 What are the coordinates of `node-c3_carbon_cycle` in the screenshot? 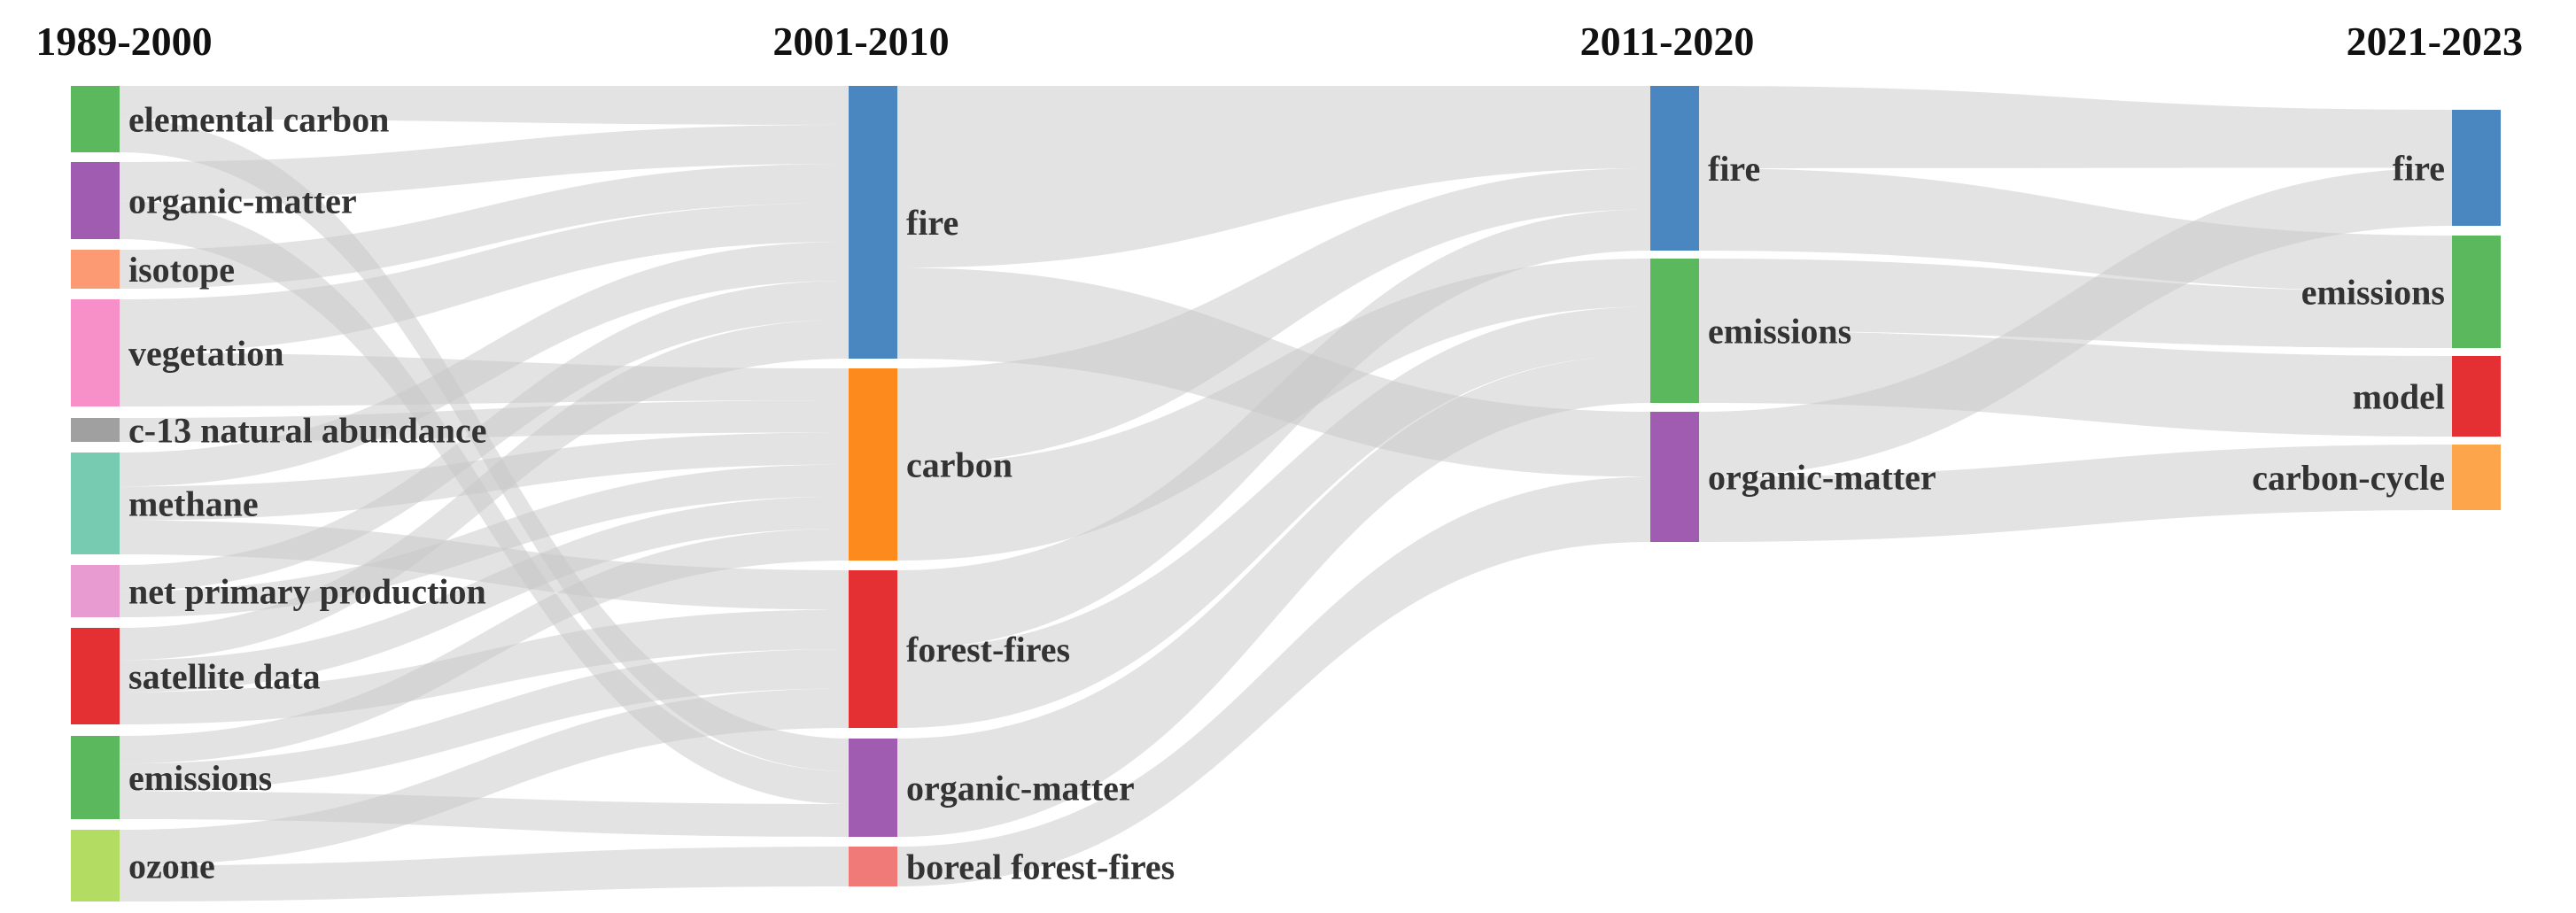 It's located at (2476, 478).